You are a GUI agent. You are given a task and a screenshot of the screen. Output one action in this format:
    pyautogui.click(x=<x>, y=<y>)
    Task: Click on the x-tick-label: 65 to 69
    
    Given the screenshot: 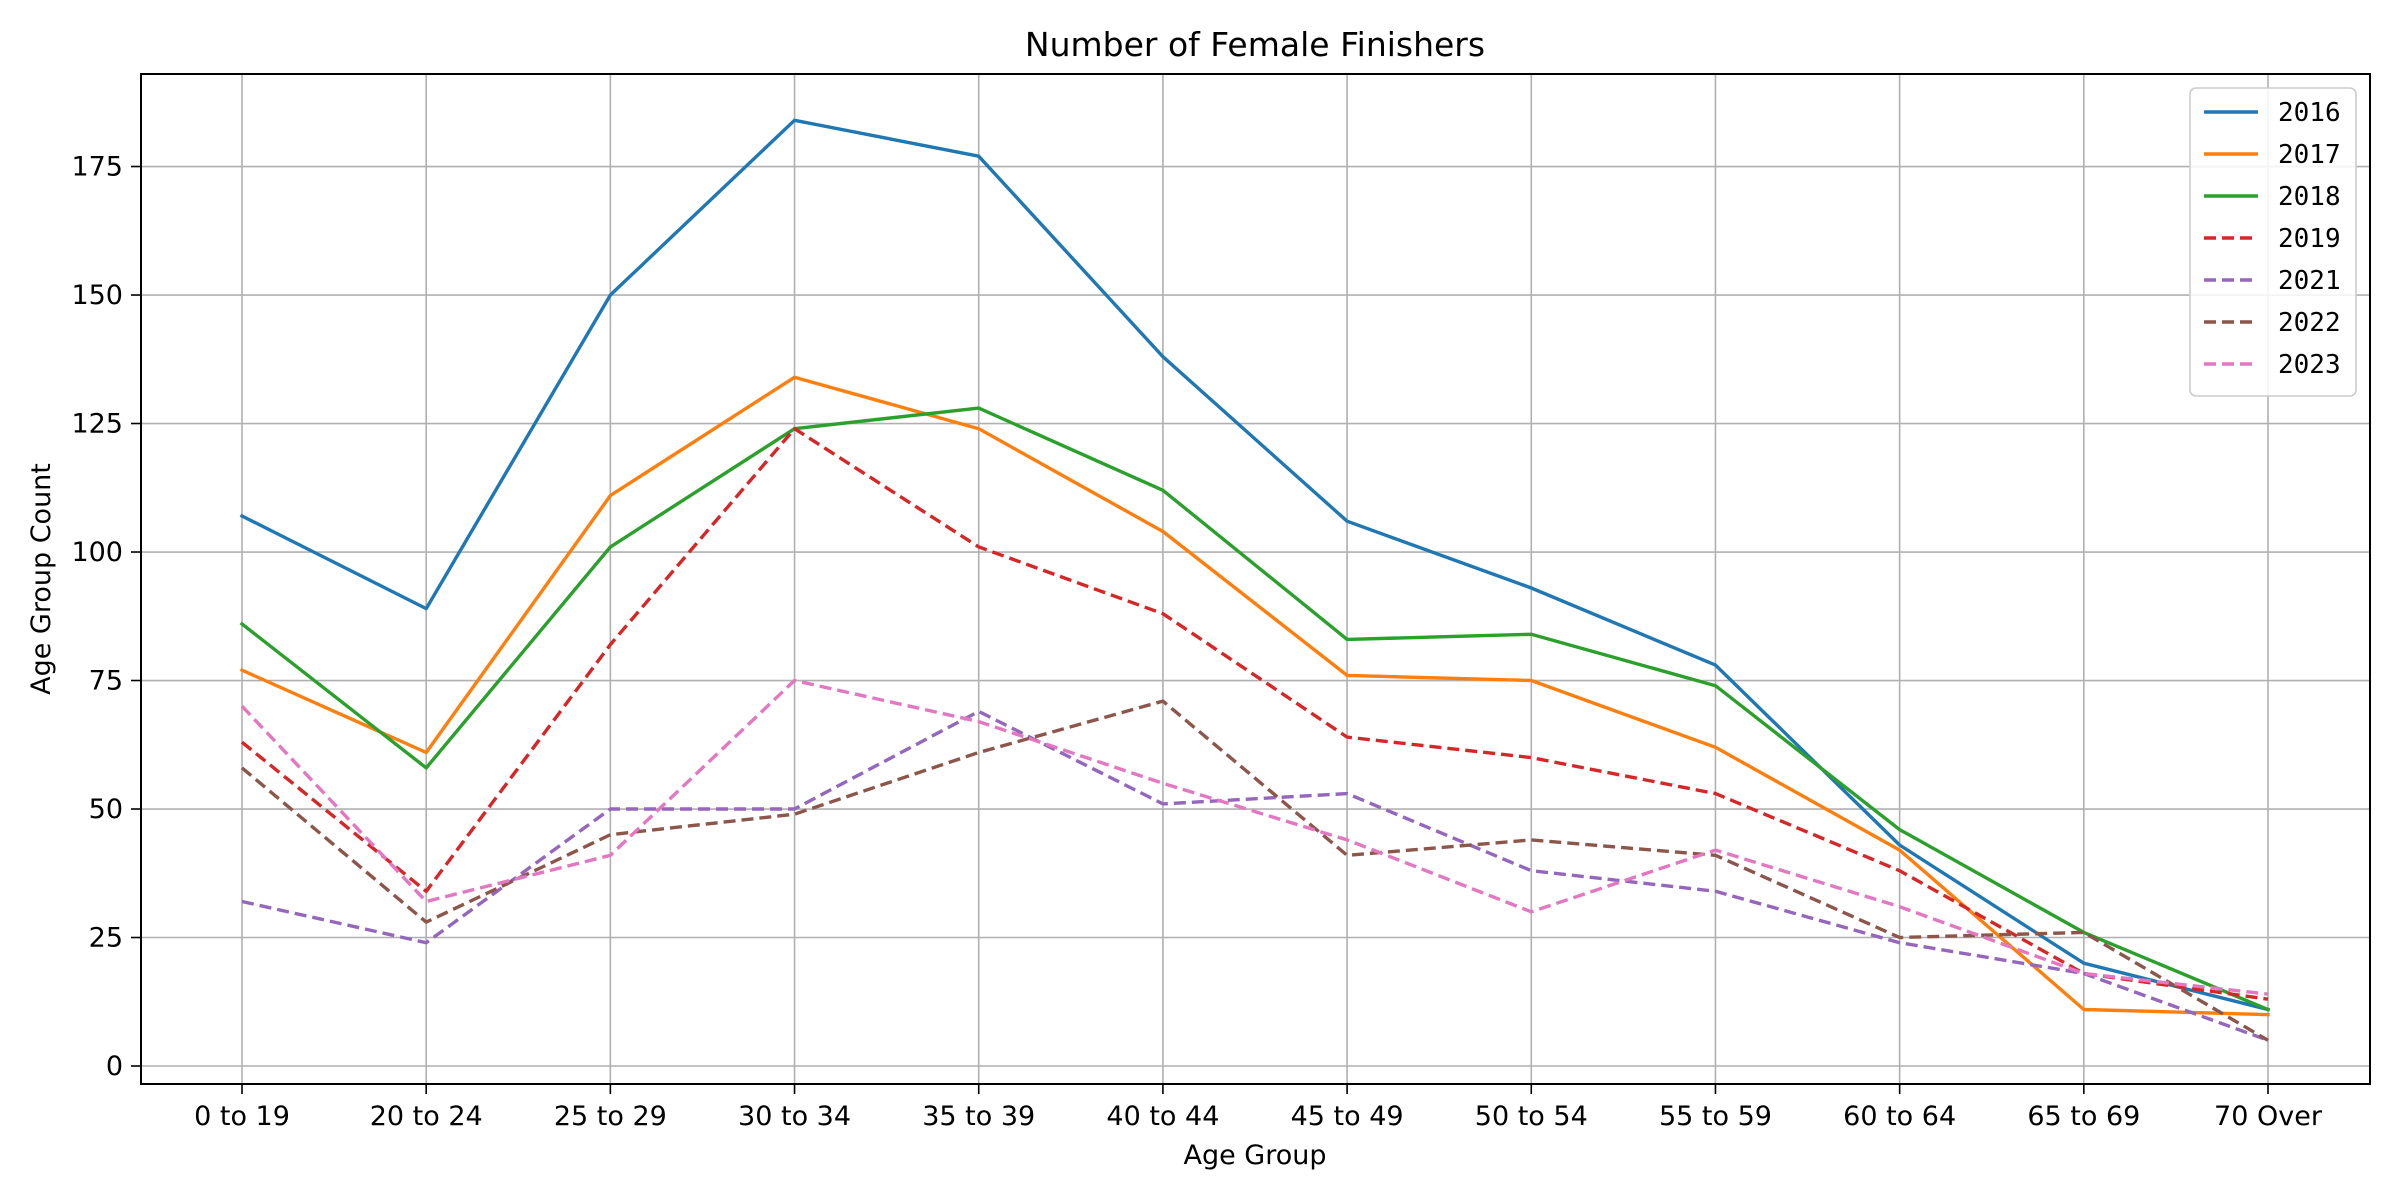 What is the action you would take?
    pyautogui.click(x=2083, y=1116)
    